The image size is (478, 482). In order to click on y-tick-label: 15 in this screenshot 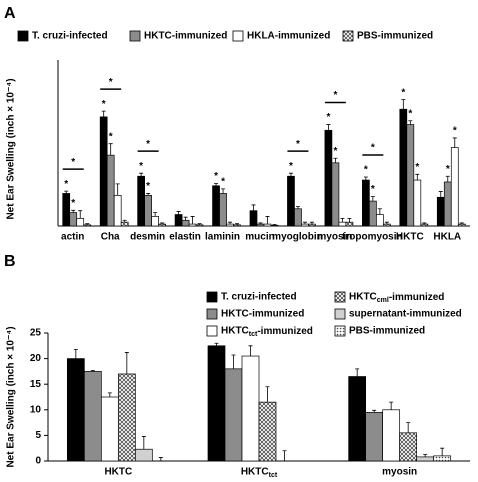, I will do `click(36, 384)`.